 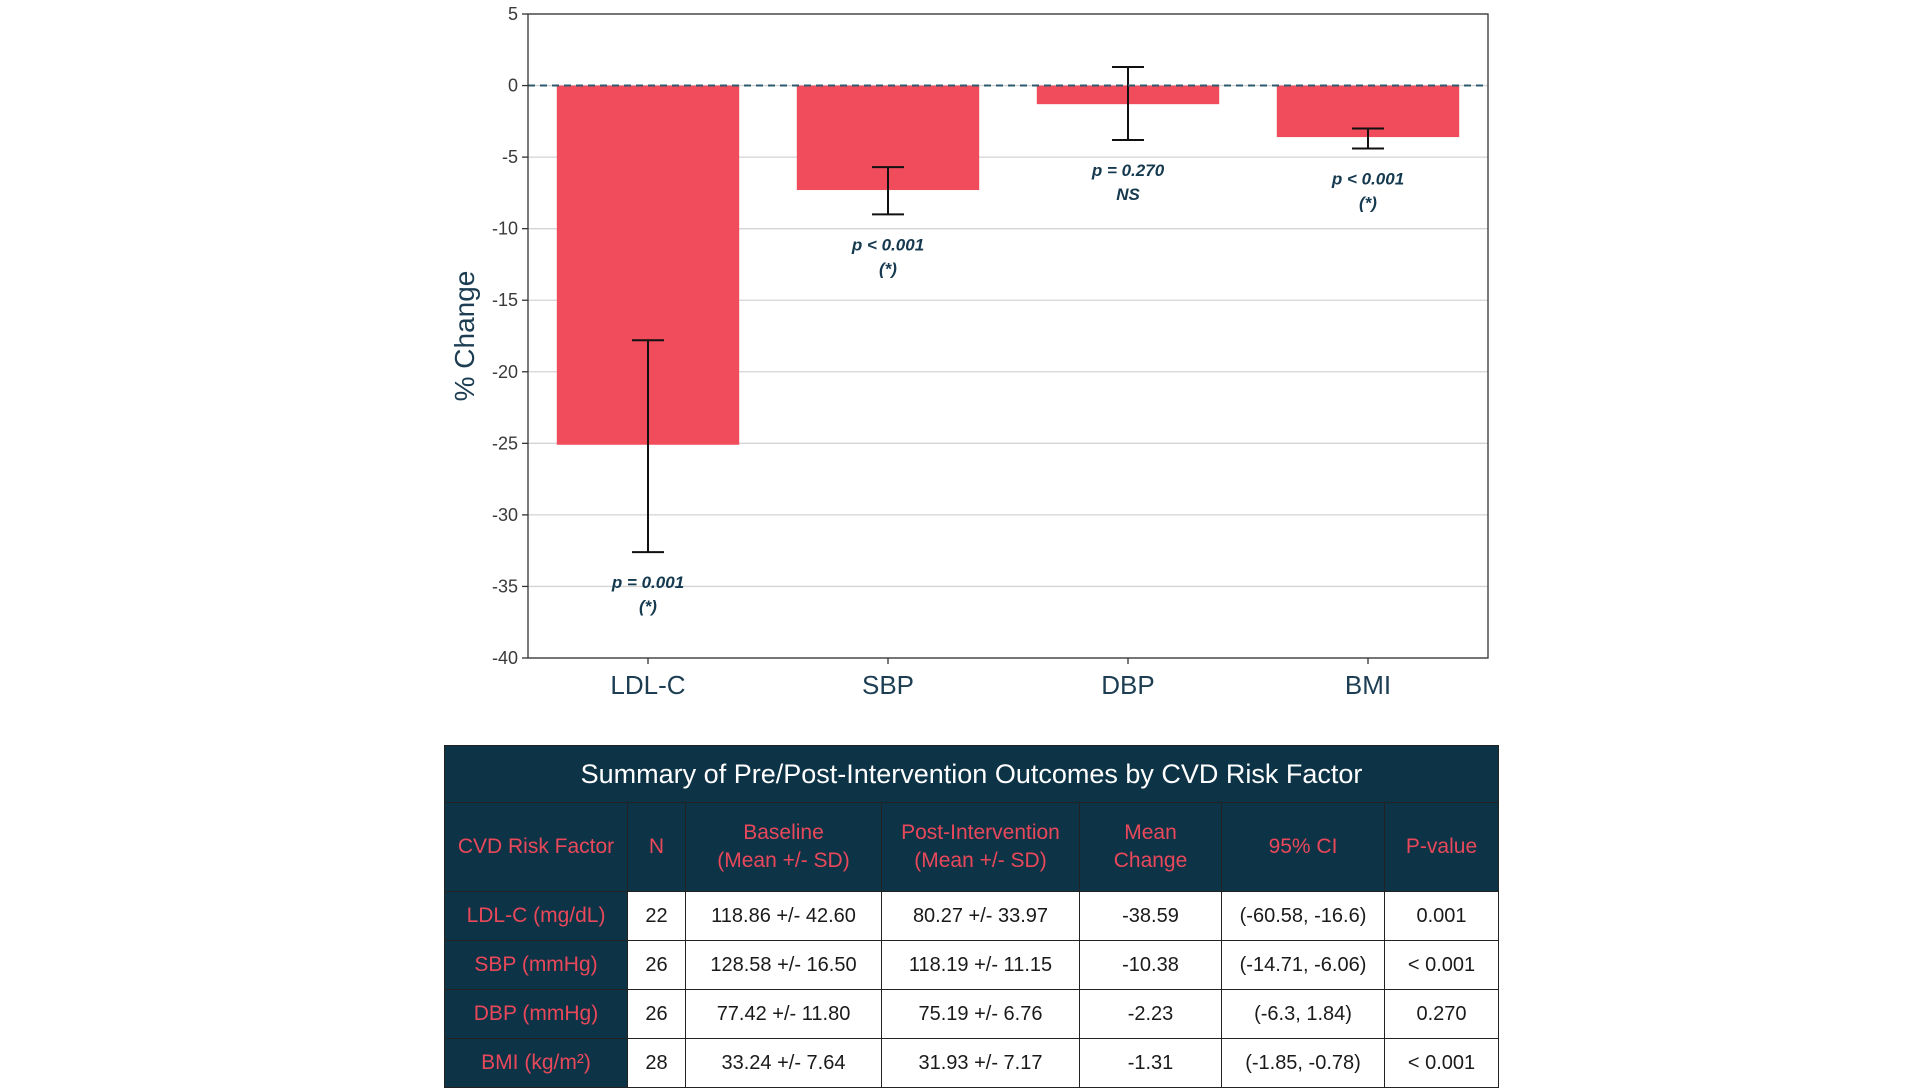 I want to click on header-p-value: P-value, so click(x=1441, y=847).